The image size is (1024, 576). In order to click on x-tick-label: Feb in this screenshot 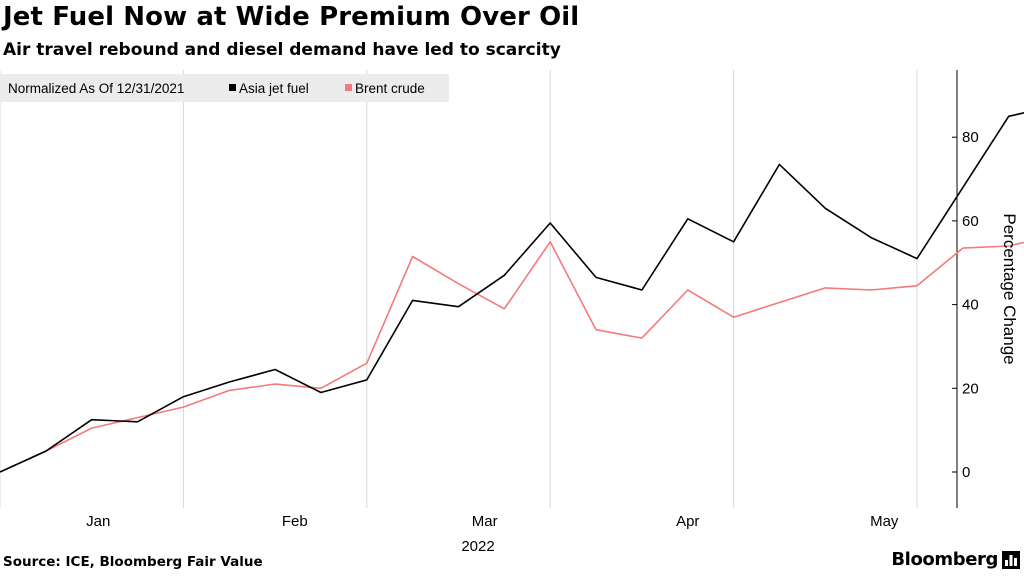, I will do `click(295, 521)`.